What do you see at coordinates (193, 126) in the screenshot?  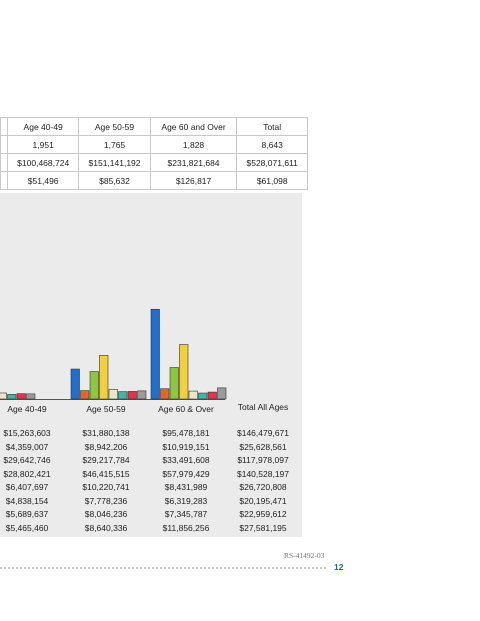 I see `header-cell: Age 60 and Over` at bounding box center [193, 126].